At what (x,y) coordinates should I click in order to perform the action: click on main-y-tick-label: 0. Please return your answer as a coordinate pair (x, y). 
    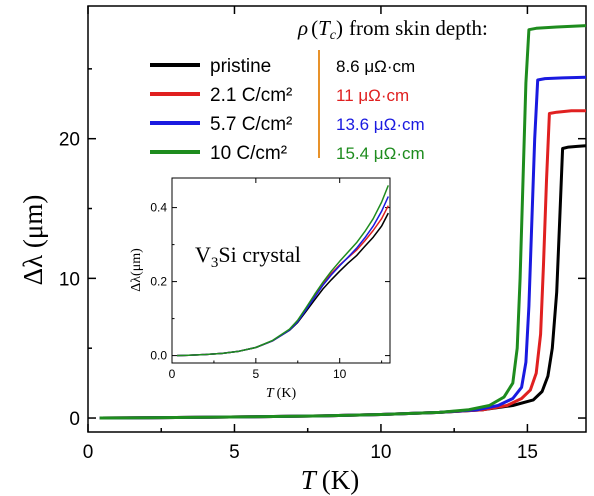
    Looking at the image, I should click on (74, 419).